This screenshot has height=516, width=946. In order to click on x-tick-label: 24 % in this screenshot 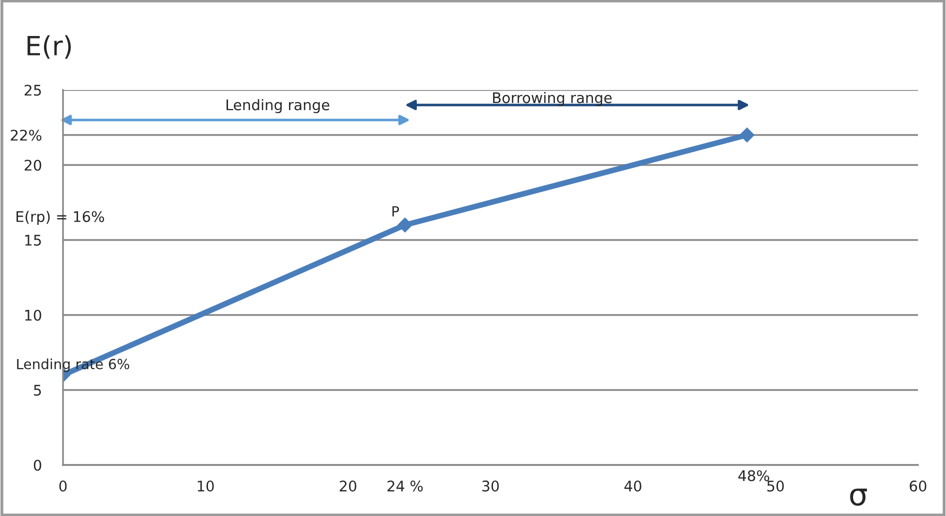, I will do `click(405, 486)`.